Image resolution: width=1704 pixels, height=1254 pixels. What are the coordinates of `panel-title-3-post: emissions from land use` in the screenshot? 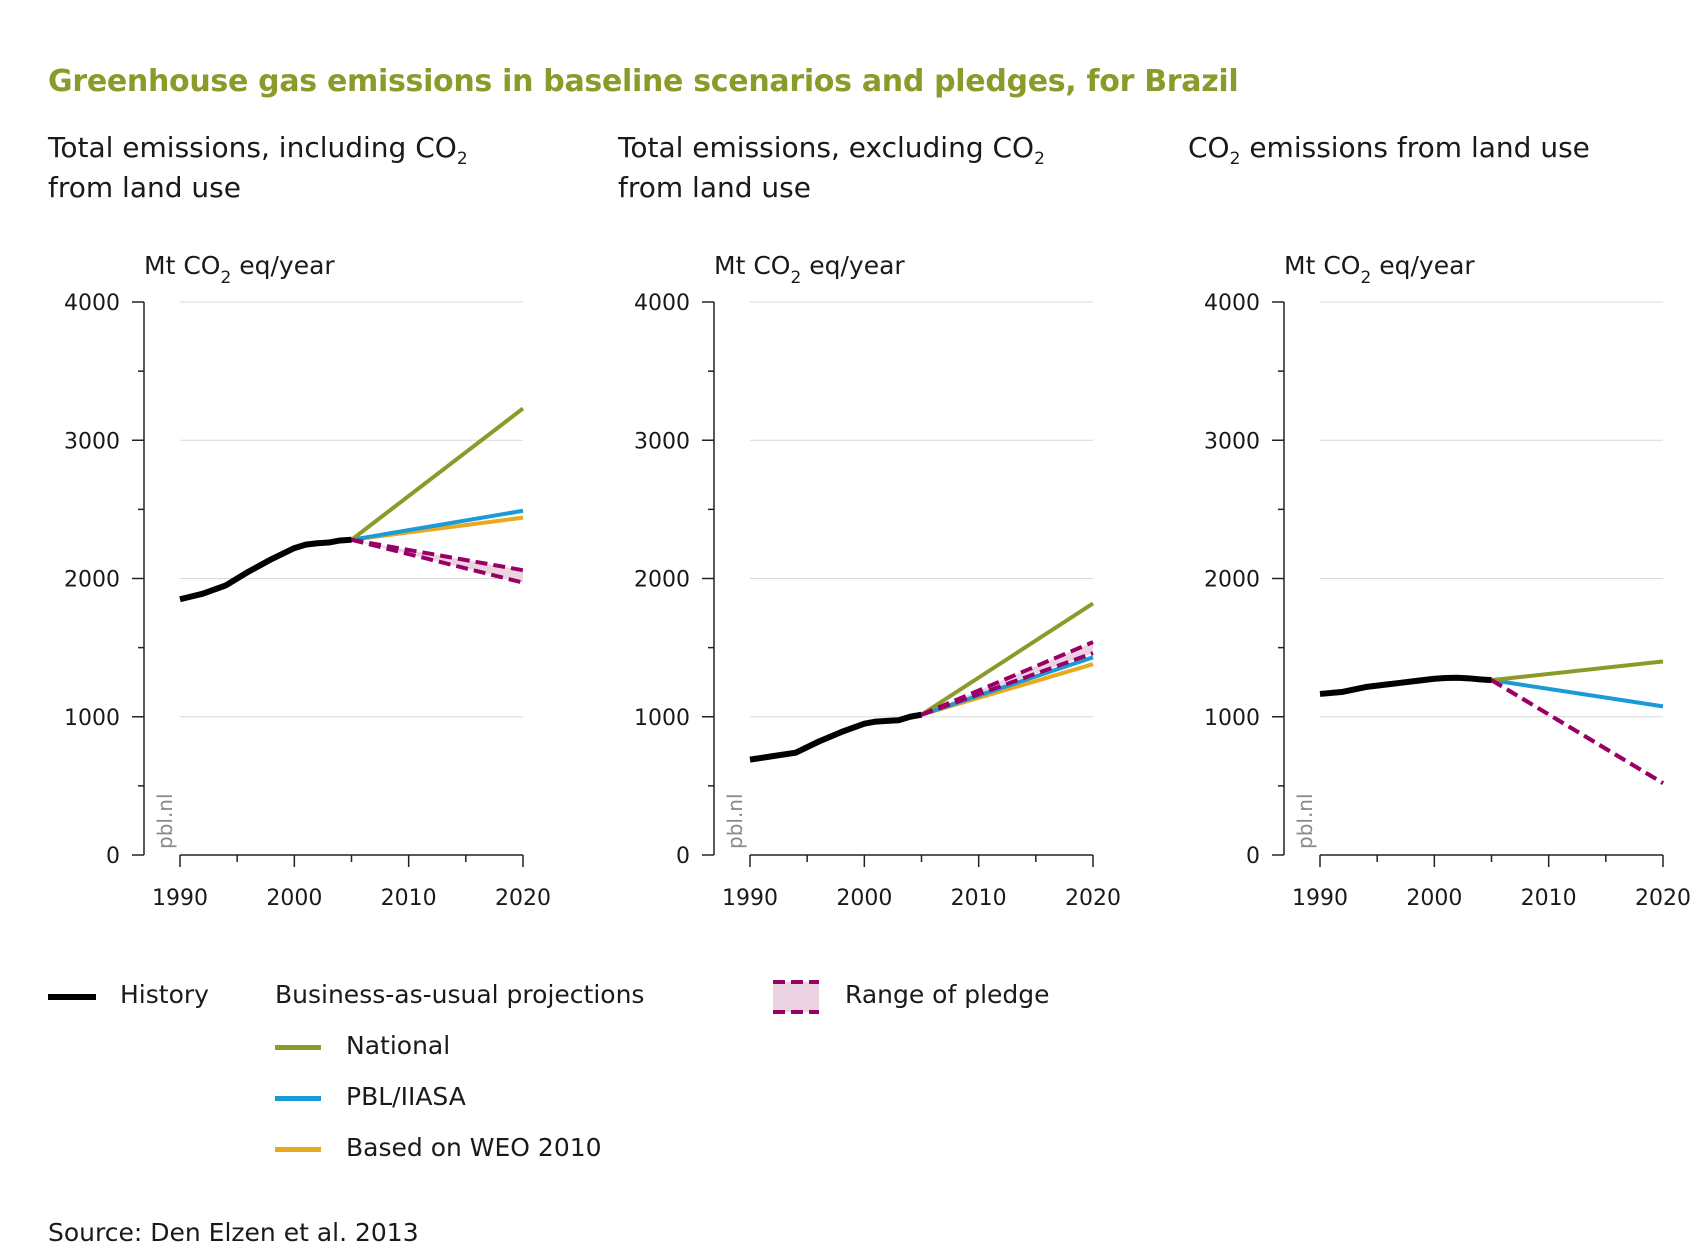 It's located at (1415, 147).